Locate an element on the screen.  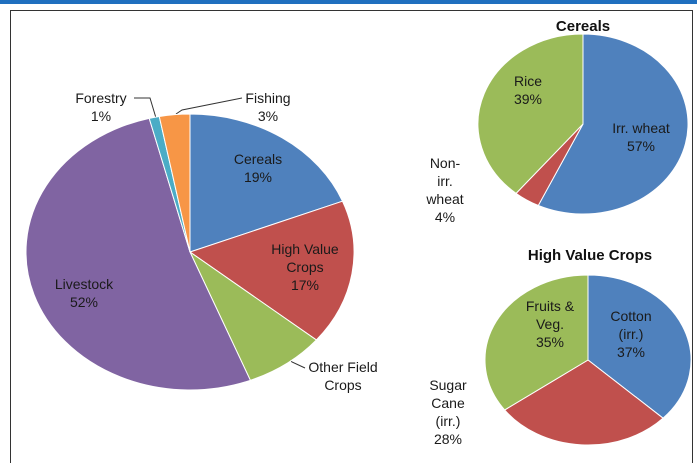
category-label: Fruits & Veg. is located at coordinates (550, 315).